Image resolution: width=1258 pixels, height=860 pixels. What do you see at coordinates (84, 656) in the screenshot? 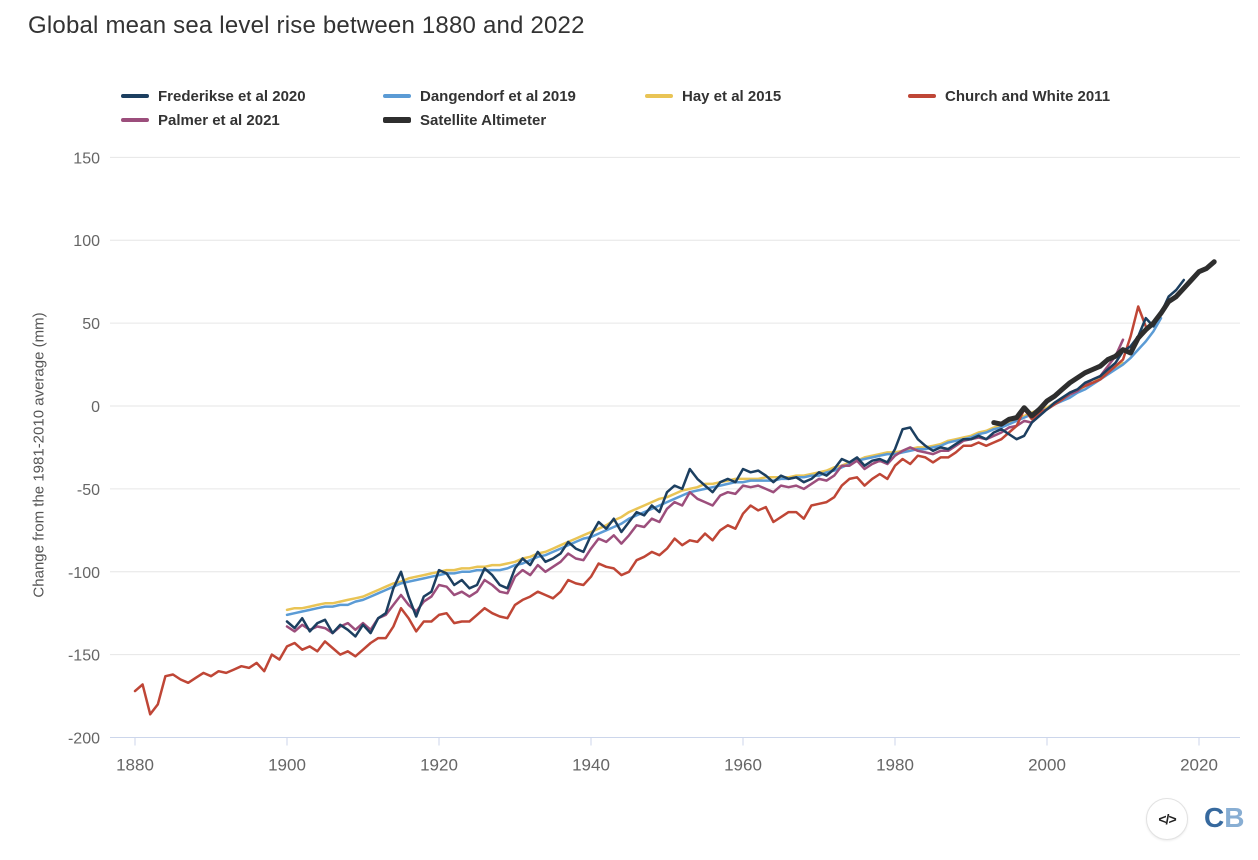
I see `y-tick-label--150: -150` at bounding box center [84, 656].